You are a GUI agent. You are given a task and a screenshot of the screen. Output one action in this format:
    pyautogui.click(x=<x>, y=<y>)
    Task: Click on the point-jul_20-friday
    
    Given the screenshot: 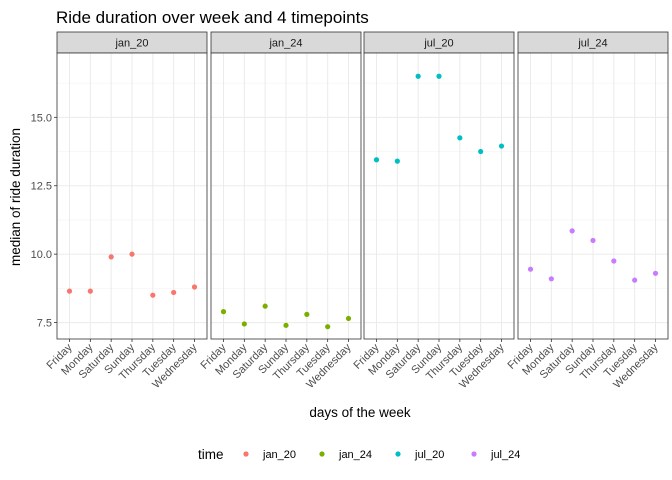 What is the action you would take?
    pyautogui.click(x=376, y=160)
    